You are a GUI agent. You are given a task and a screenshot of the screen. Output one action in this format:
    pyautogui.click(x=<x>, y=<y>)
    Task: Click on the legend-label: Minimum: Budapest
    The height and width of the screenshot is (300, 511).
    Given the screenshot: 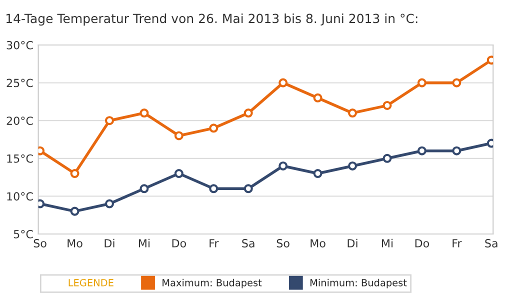 What is the action you would take?
    pyautogui.click(x=358, y=283)
    